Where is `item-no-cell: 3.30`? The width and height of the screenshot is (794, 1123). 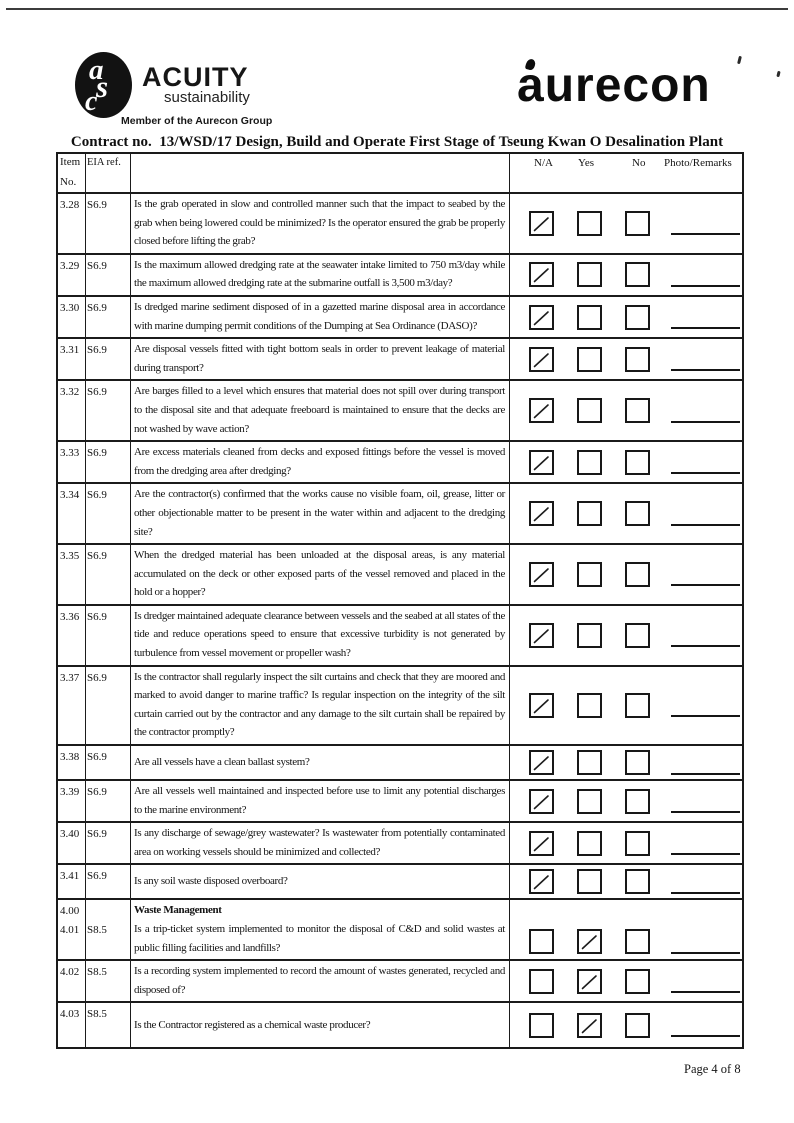
item-no-cell: 3.30 is located at coordinates (72, 317).